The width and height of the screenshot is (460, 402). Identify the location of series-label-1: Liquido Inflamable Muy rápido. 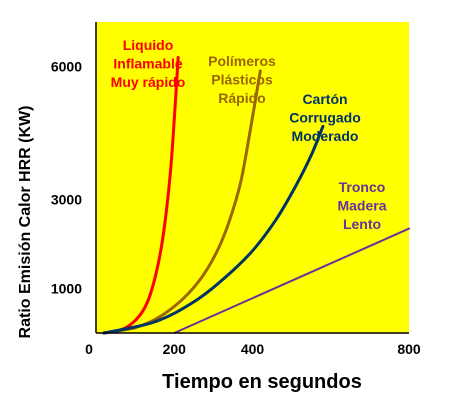
(148, 63).